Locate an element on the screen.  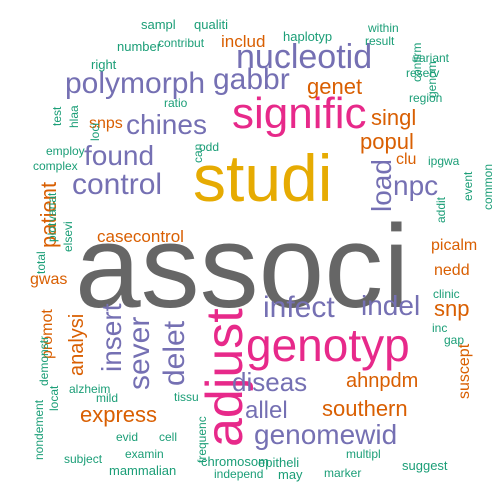
word-result: result is located at coordinates (380, 41).